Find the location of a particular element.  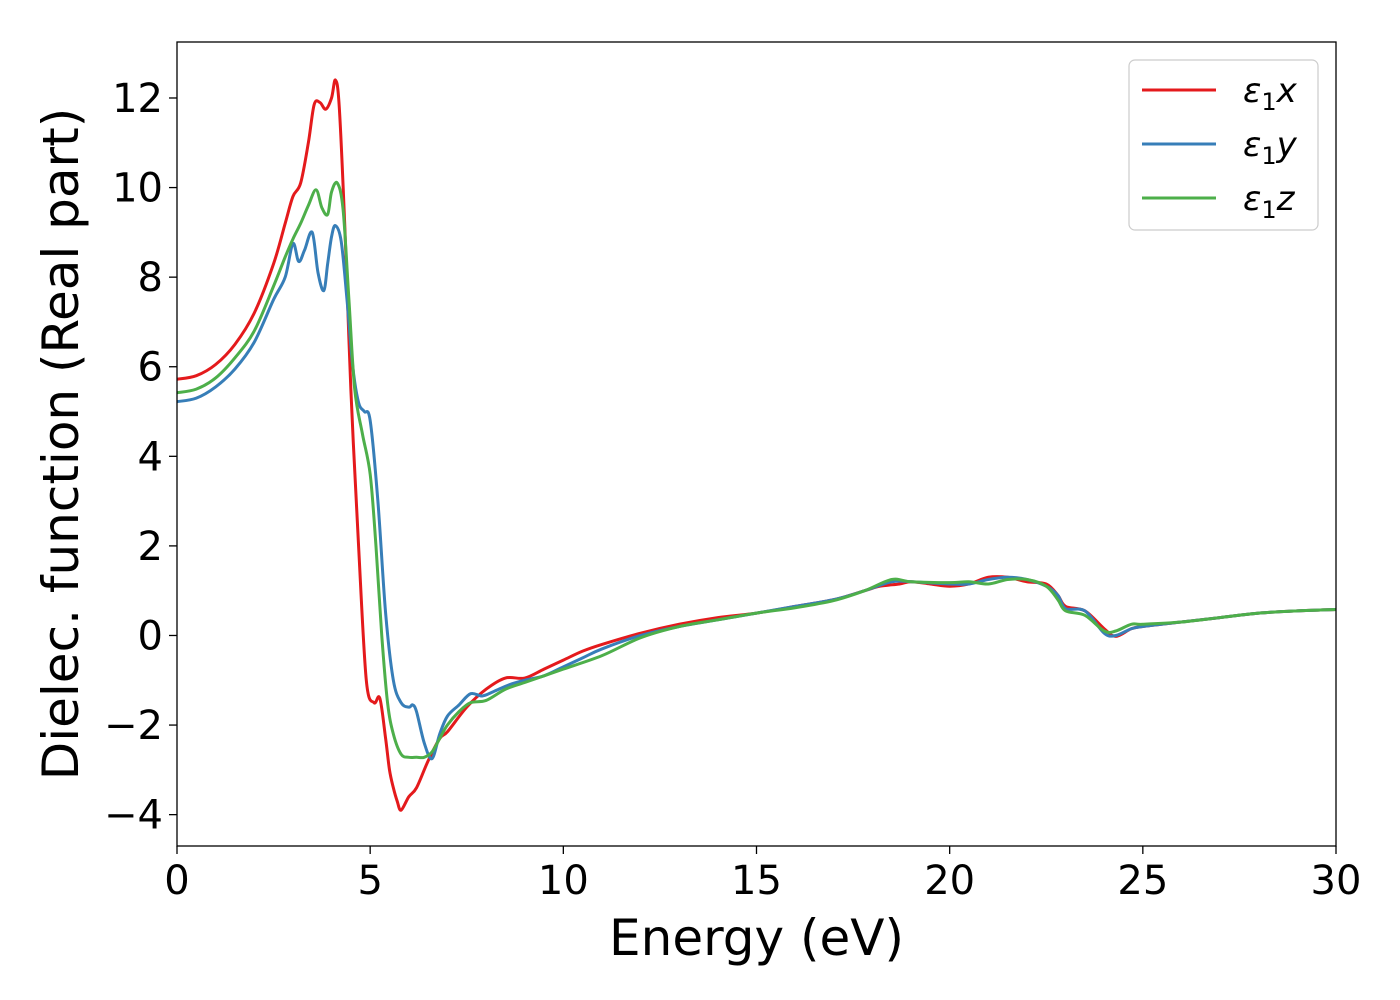

x-tick-label: 5 is located at coordinates (369, 881).